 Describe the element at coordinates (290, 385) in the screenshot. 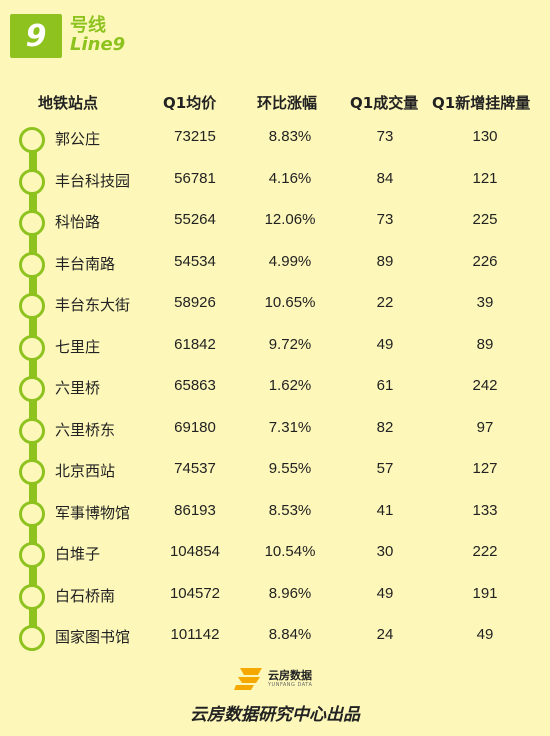

I see `station-change: 1.62%` at that location.